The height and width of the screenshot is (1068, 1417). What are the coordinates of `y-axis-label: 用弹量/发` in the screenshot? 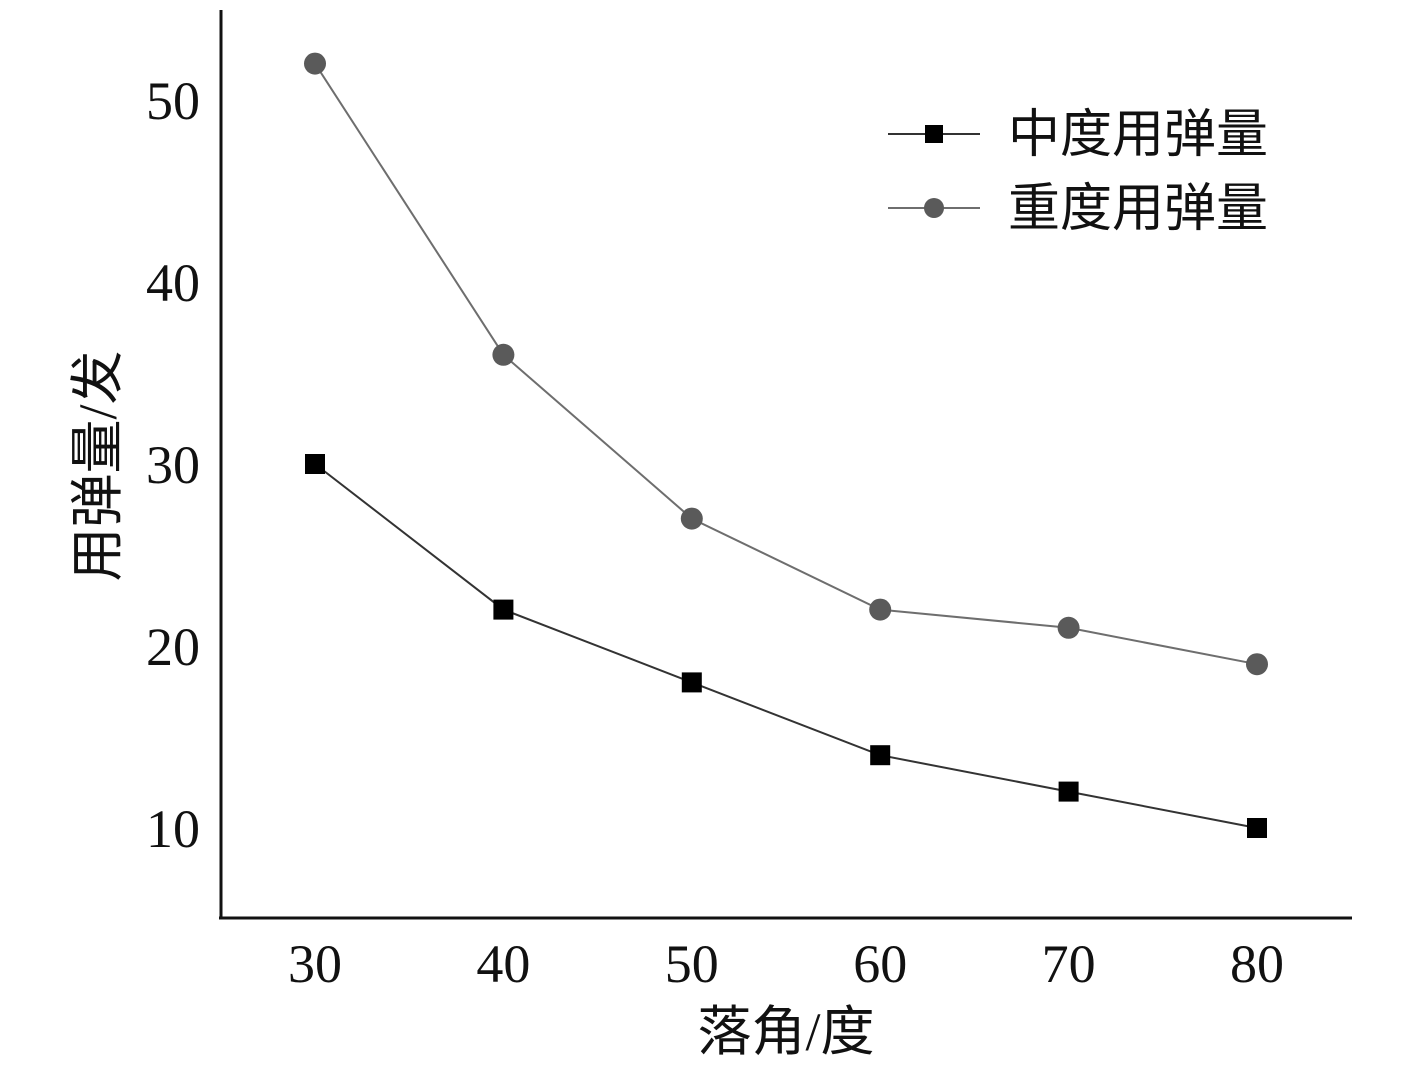 It's located at (98, 465).